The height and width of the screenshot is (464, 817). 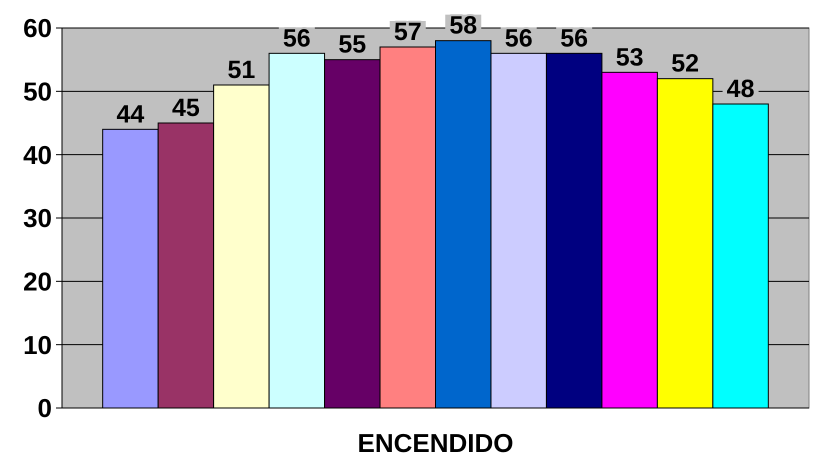 I want to click on data-label: 52, so click(x=685, y=64).